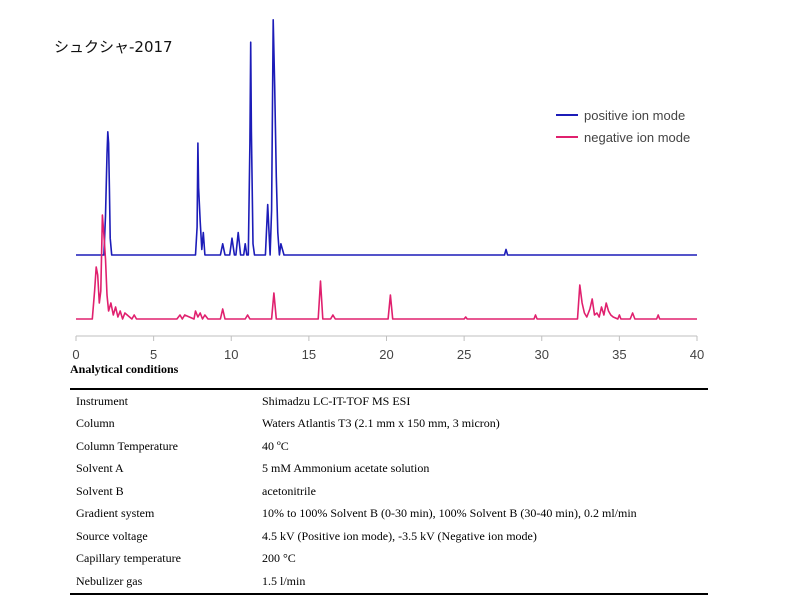  What do you see at coordinates (389, 446) in the screenshot?
I see `table-row: Column Temperature 40 ºC` at bounding box center [389, 446].